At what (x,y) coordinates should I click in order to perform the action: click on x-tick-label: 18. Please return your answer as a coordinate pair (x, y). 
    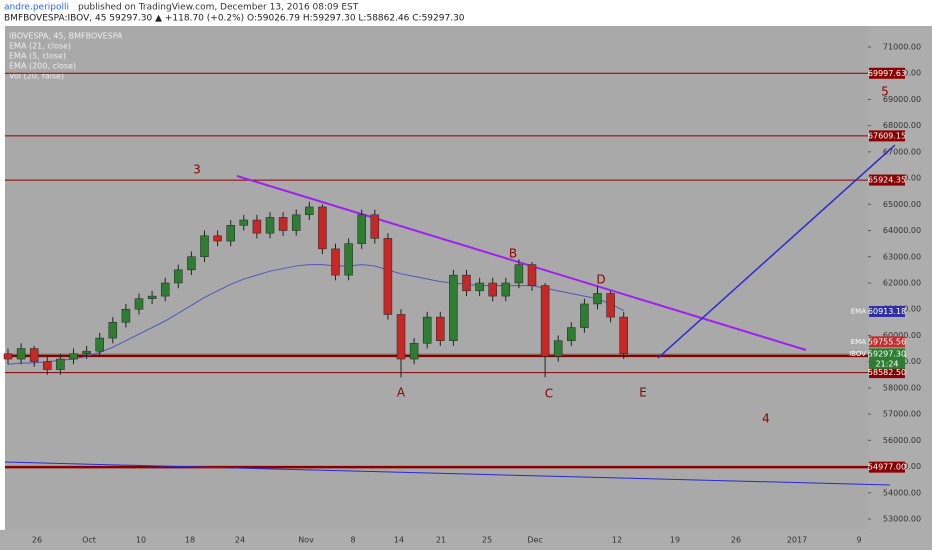
    Looking at the image, I should click on (190, 540).